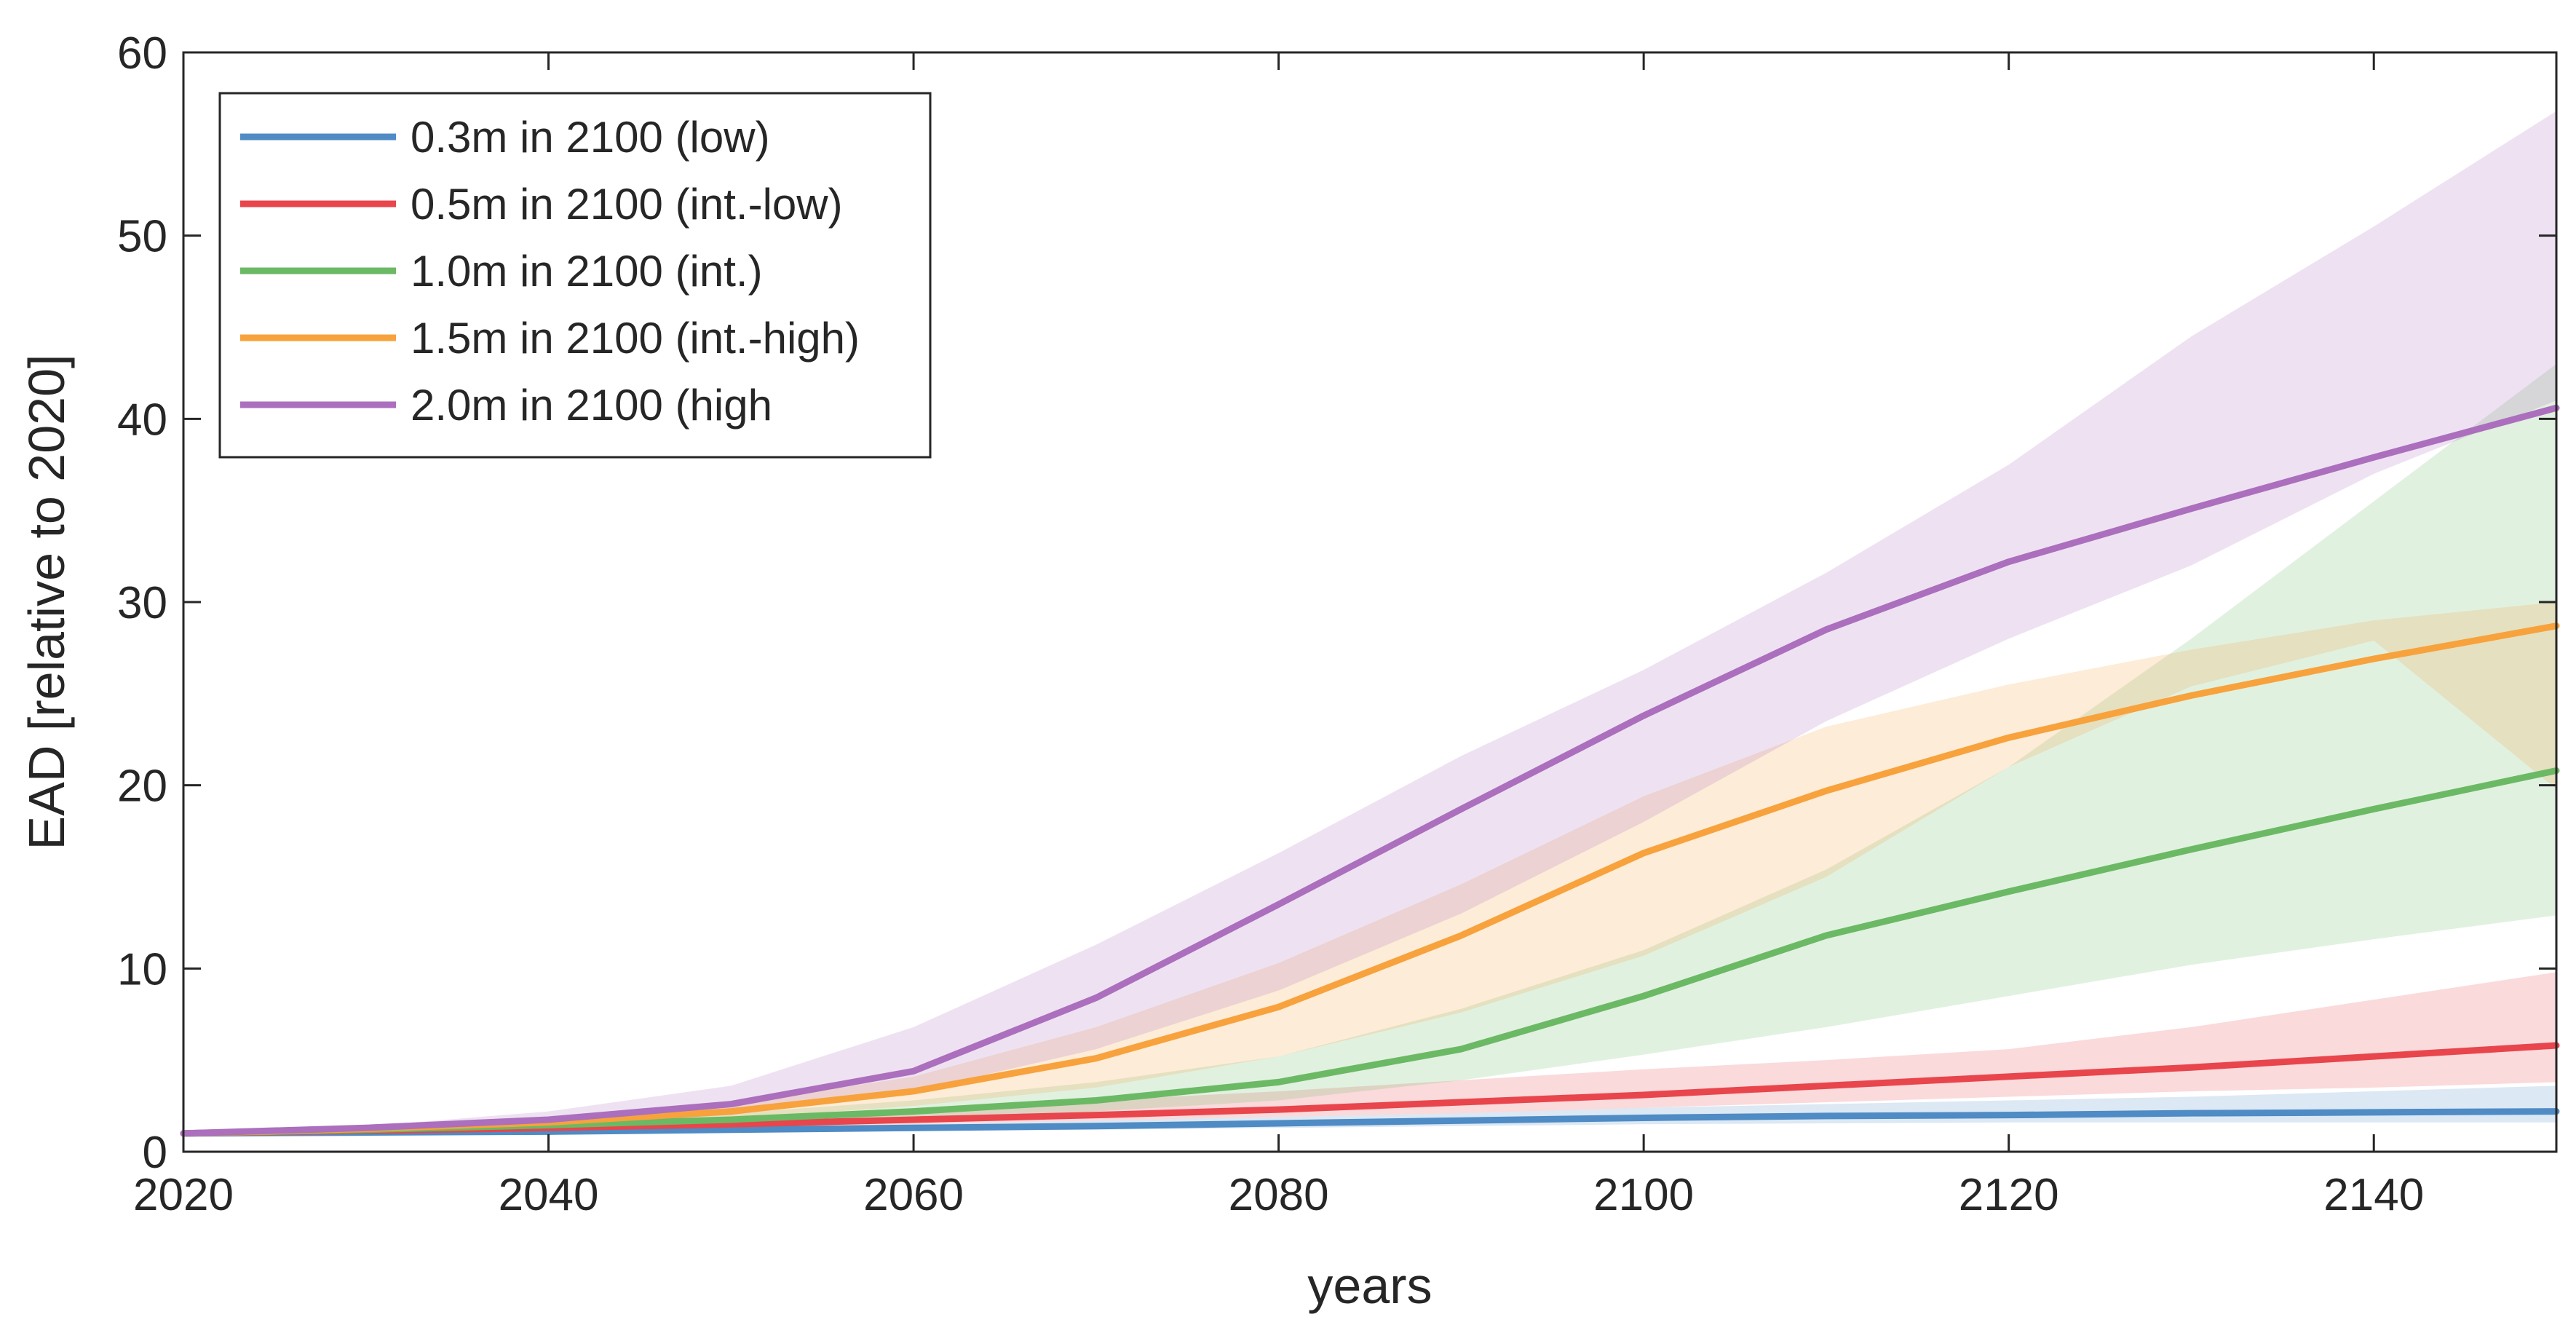 The height and width of the screenshot is (1333, 2576). I want to click on legend-label: 0.5m in 2100 (int.-low), so click(627, 204).